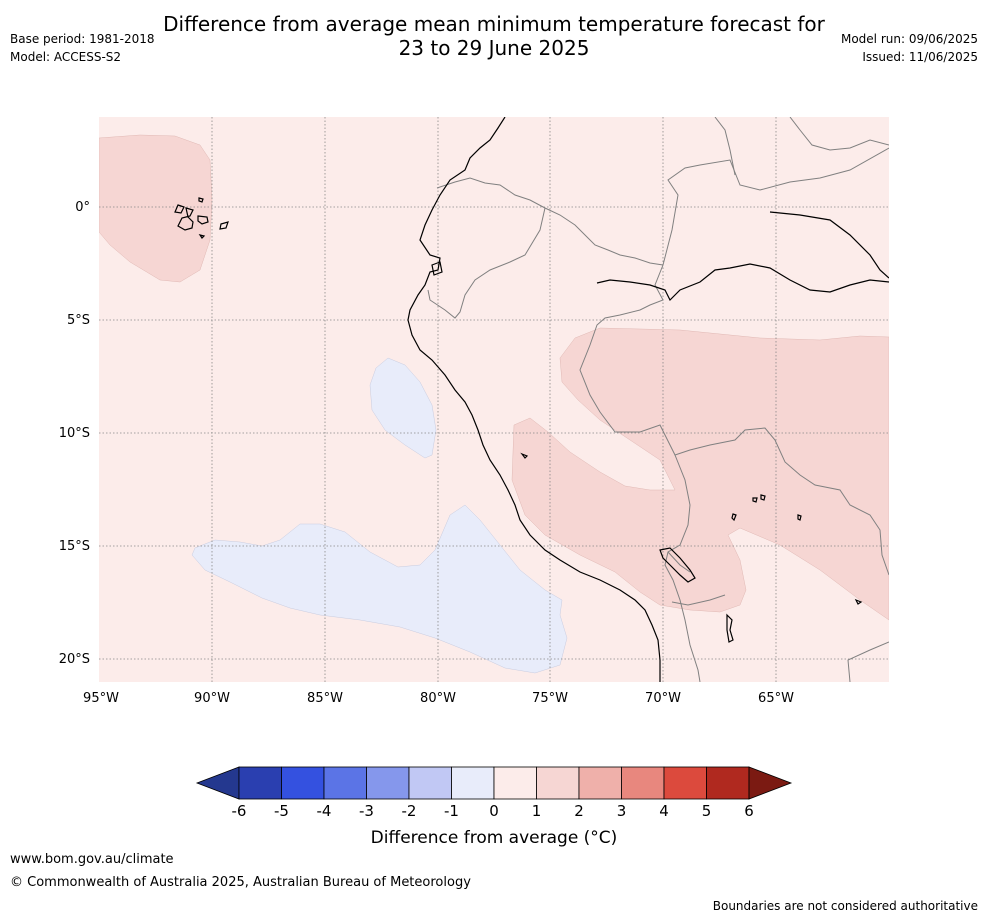  I want to click on colorbar-tick-label: 0, so click(494, 811).